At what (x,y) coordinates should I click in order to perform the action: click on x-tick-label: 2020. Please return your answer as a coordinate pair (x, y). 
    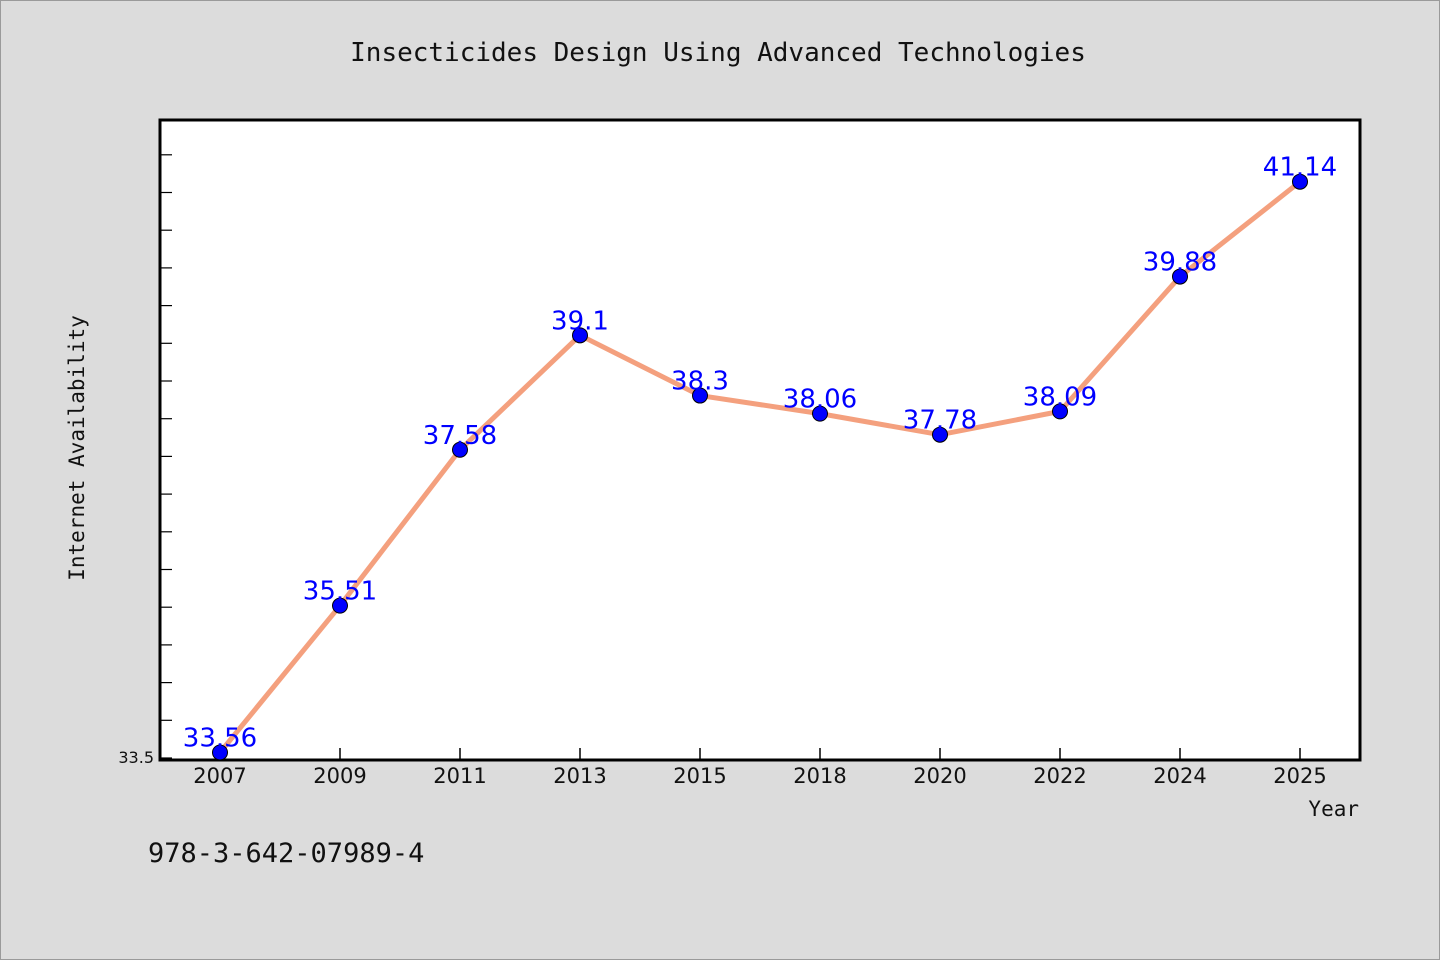
    Looking at the image, I should click on (939, 776).